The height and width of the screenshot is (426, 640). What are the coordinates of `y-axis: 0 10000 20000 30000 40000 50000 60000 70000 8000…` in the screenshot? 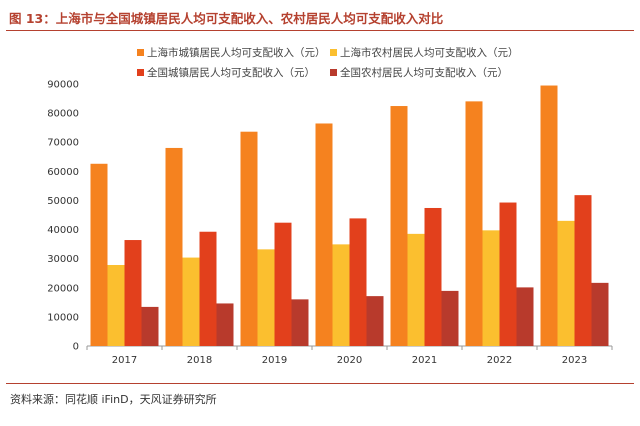 It's located at (63, 216).